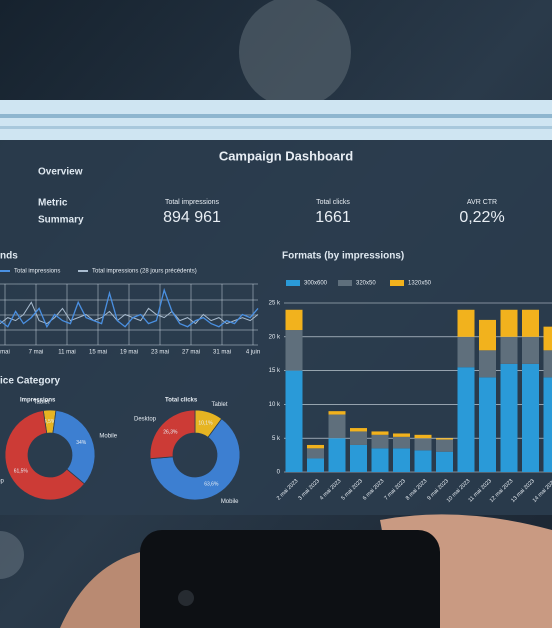 This screenshot has width=552, height=628. Describe the element at coordinates (316, 284) in the screenshot. I see `legend-label: 300x600` at that location.